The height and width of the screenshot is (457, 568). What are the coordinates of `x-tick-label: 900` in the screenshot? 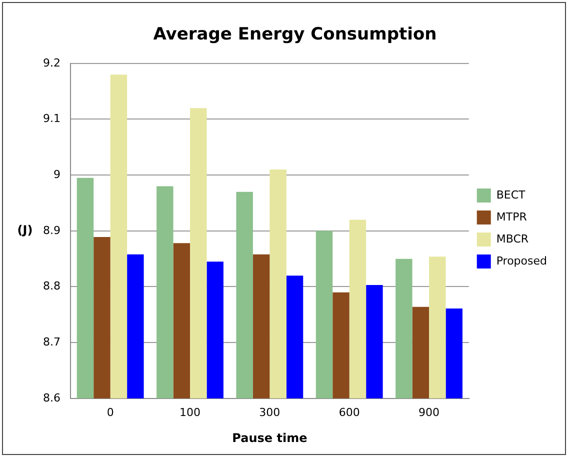 It's located at (429, 412).